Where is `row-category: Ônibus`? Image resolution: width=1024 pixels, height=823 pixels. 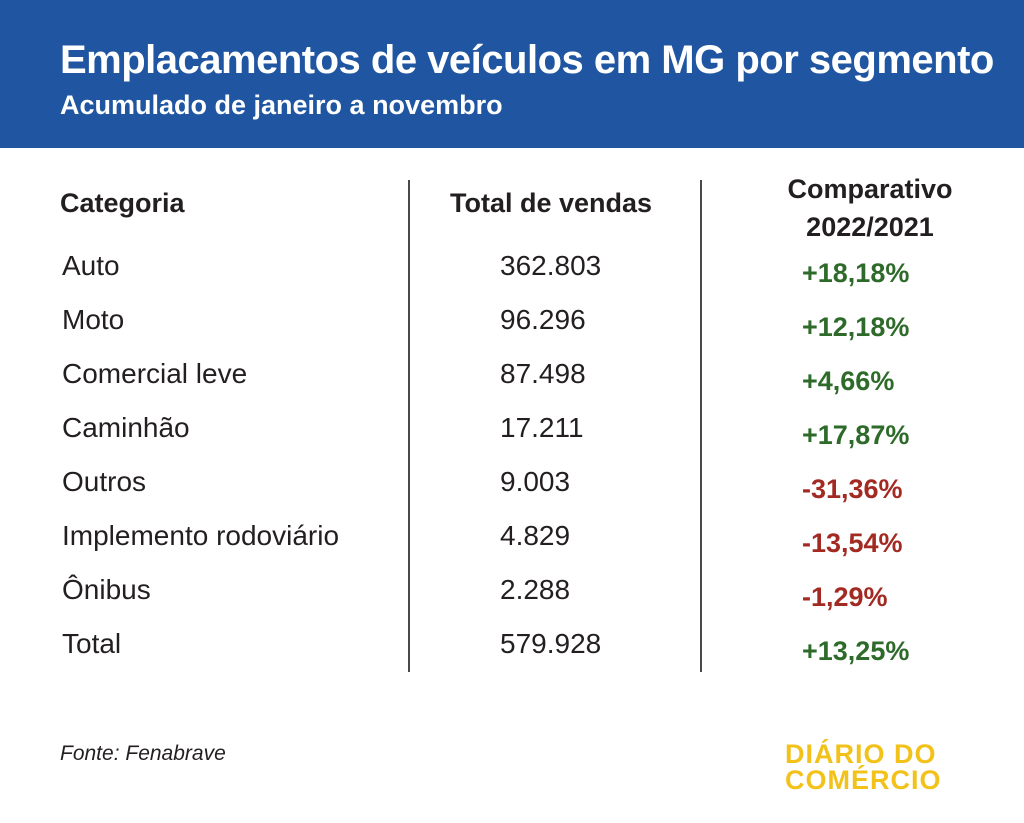
row-category: Ônibus is located at coordinates (106, 589).